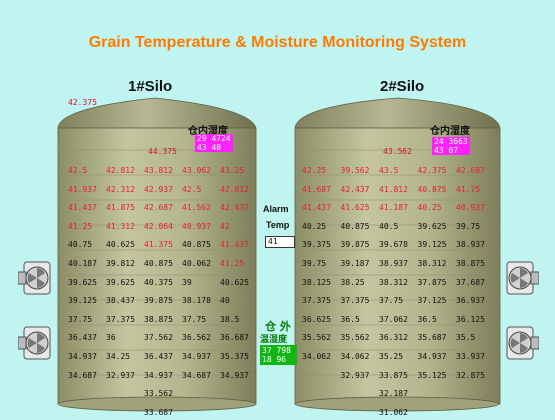 The width and height of the screenshot is (555, 420). What do you see at coordinates (397, 151) in the screenshot?
I see `silo-2-top-value: 43.562` at bounding box center [397, 151].